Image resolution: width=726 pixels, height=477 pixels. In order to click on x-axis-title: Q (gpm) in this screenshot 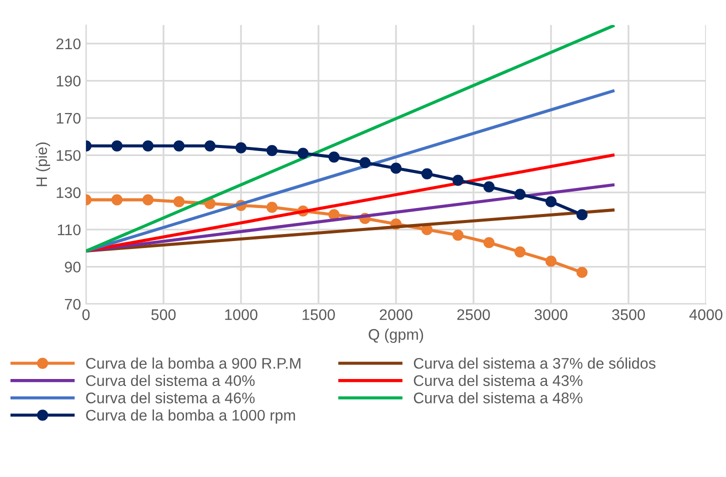, I will do `click(396, 335)`.